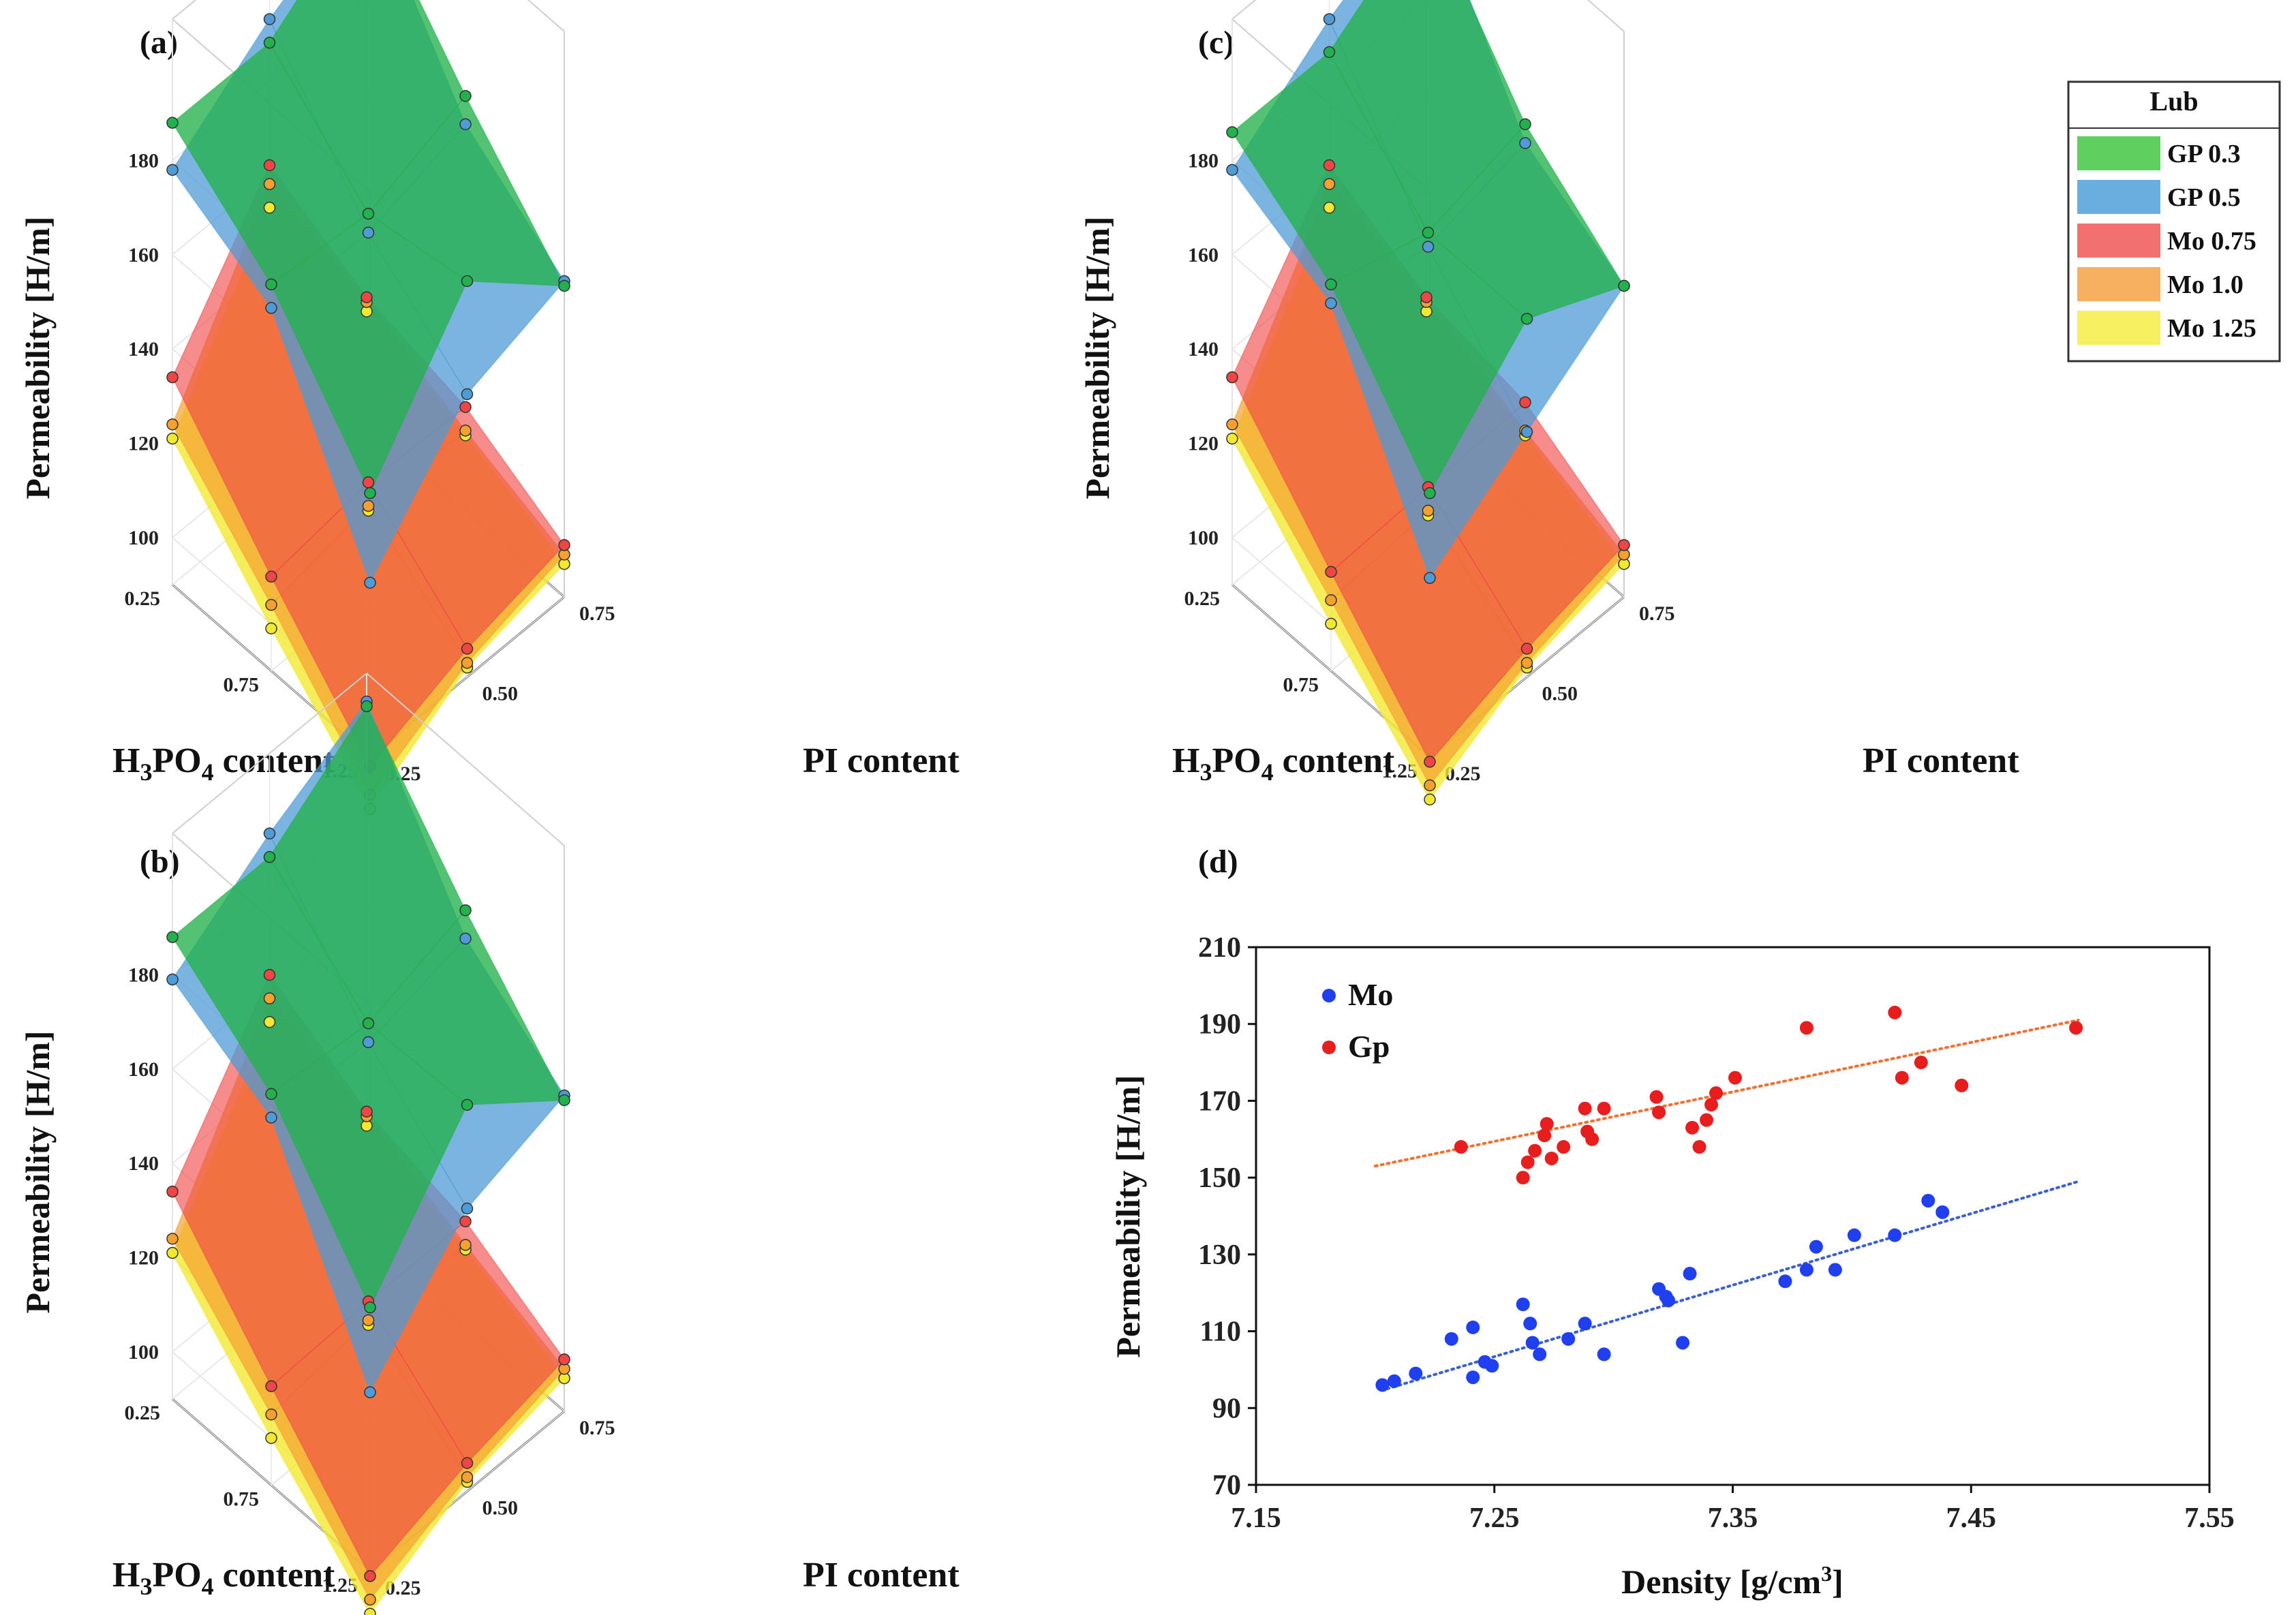 The image size is (2296, 1615). I want to click on y-tick-label: 190, so click(1220, 1025).